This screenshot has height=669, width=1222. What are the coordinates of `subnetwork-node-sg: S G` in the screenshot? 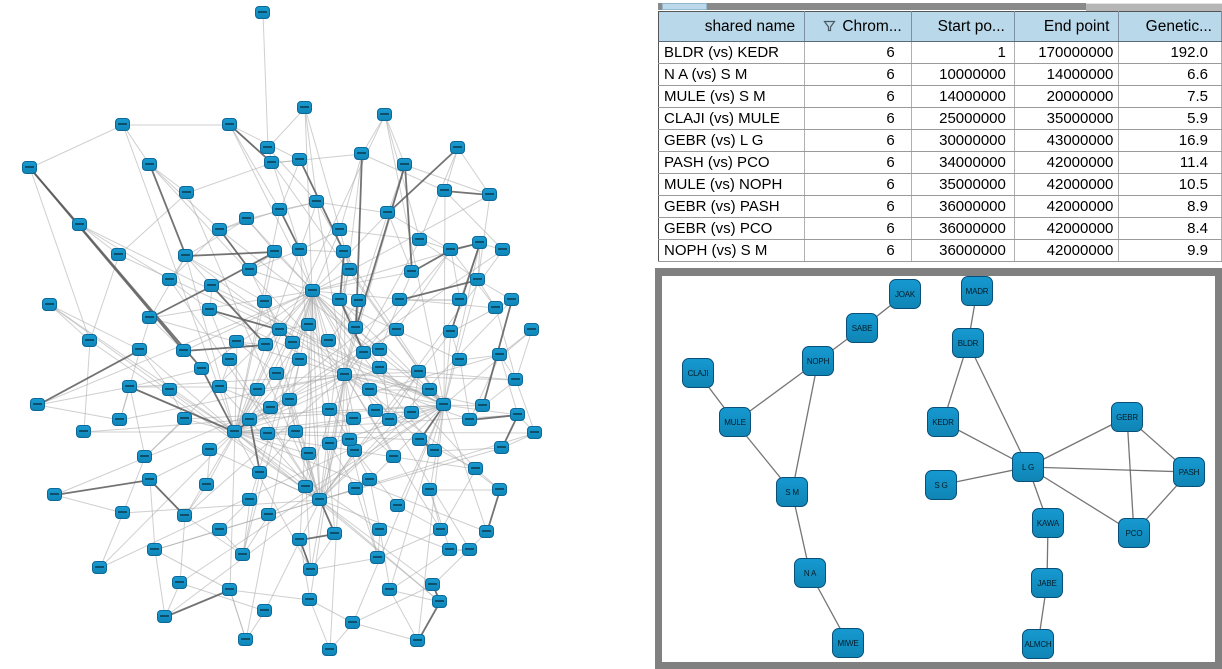 It's located at (941, 485).